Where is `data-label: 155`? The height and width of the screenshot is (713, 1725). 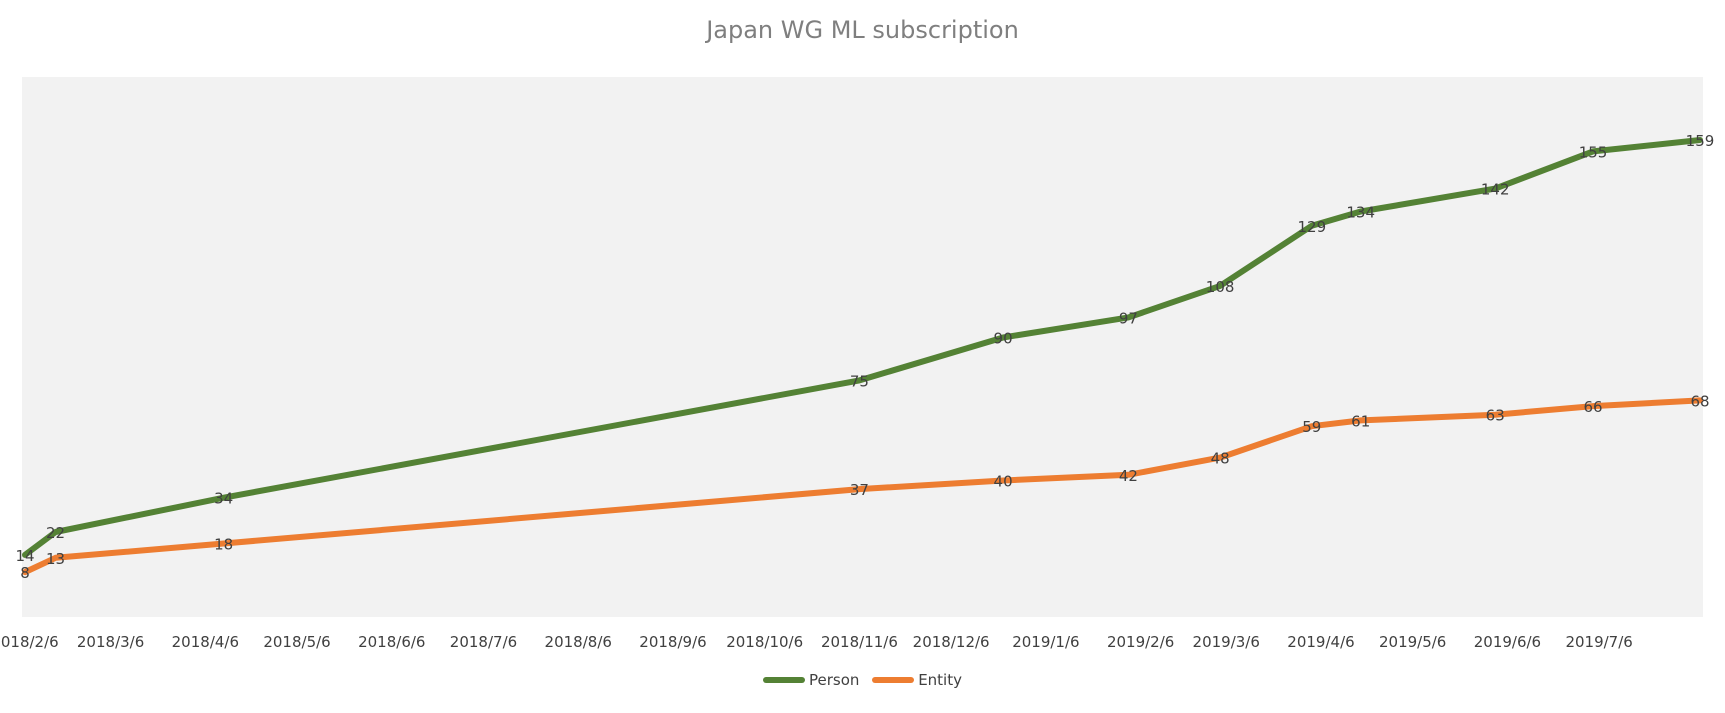 data-label: 155 is located at coordinates (1593, 152).